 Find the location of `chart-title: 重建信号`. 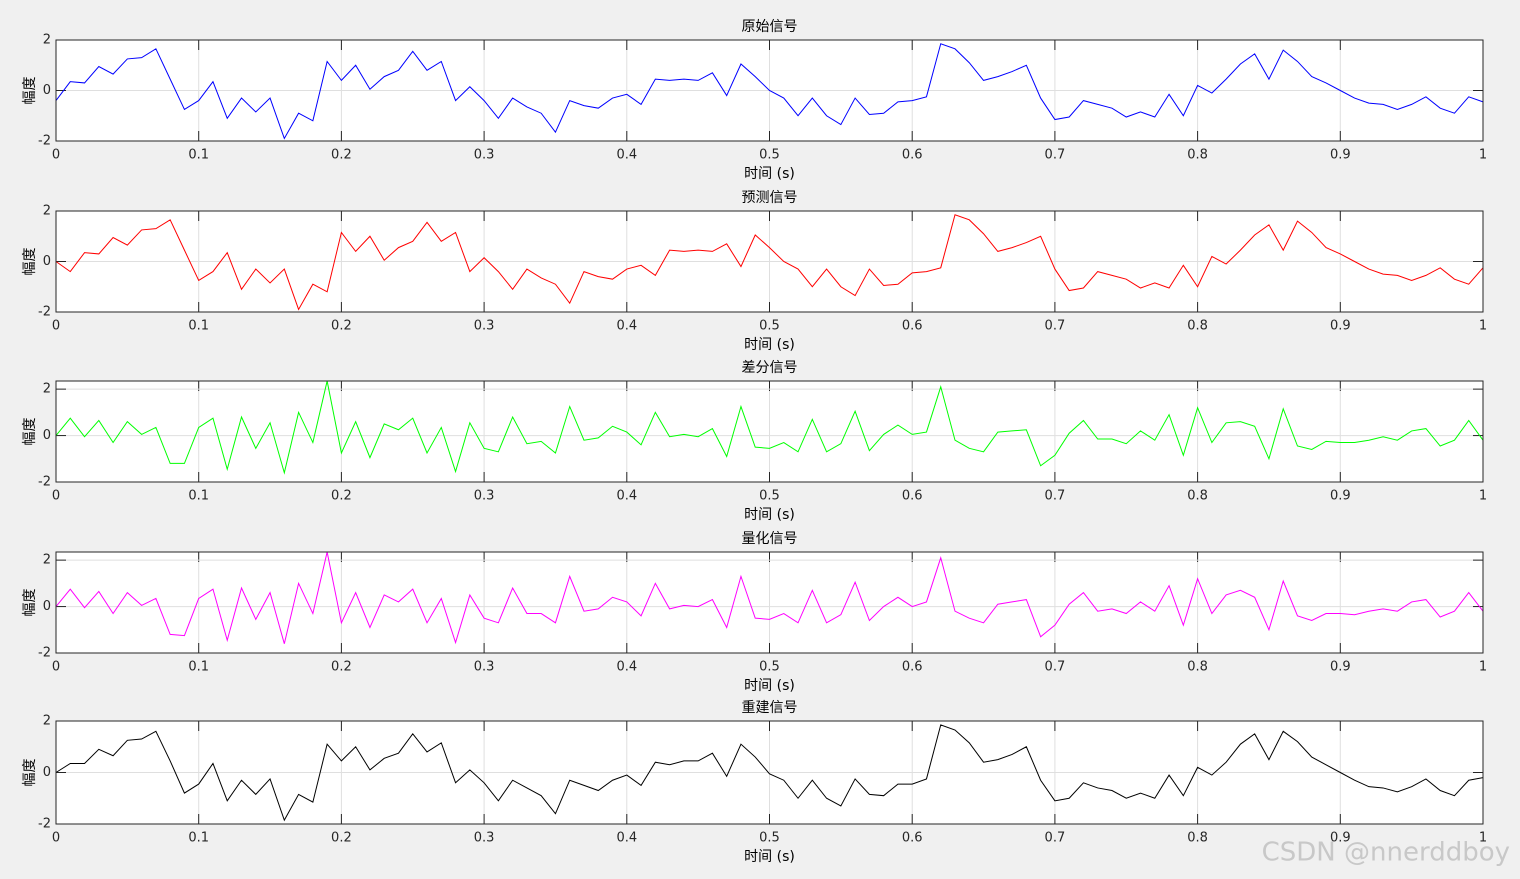

chart-title: 重建信号 is located at coordinates (770, 708).